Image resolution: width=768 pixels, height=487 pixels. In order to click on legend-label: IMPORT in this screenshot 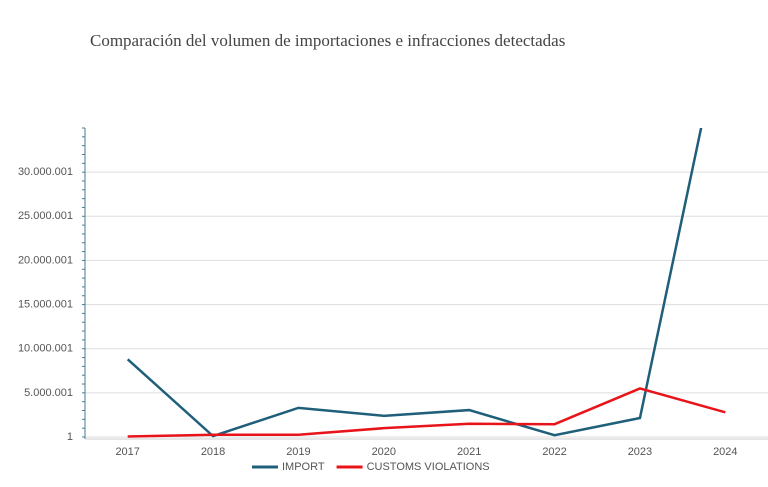, I will do `click(303, 467)`.